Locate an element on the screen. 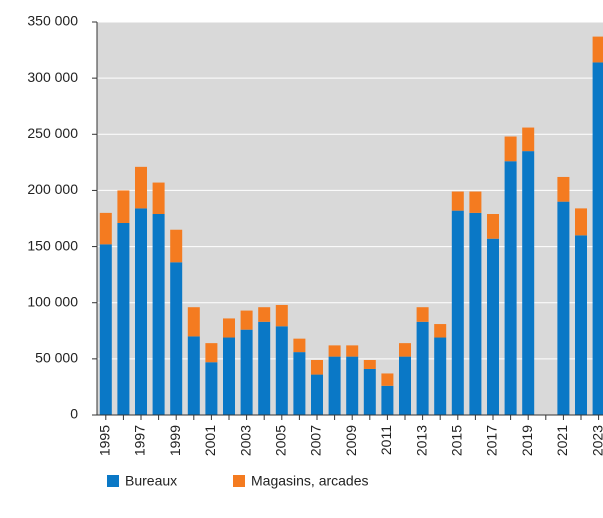 This screenshot has width=603, height=518. x-tick-label: 2021 is located at coordinates (562, 440).